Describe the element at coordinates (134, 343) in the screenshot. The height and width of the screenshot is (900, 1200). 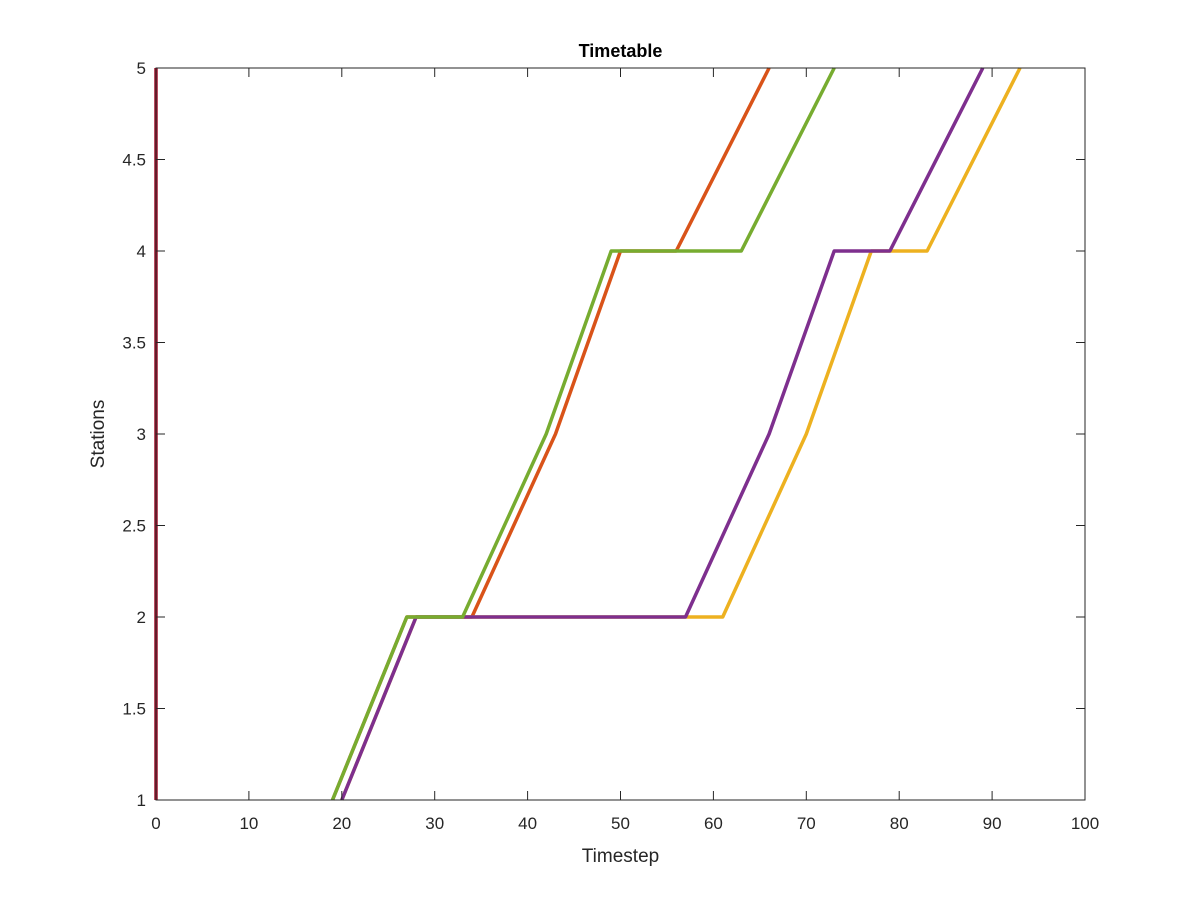
I see `y-tick-label: 3.5` at that location.